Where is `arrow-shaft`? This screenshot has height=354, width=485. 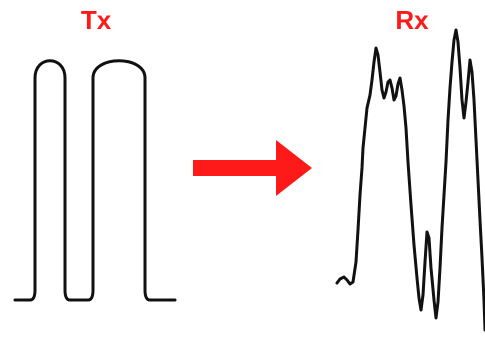
arrow-shaft is located at coordinates (235, 168).